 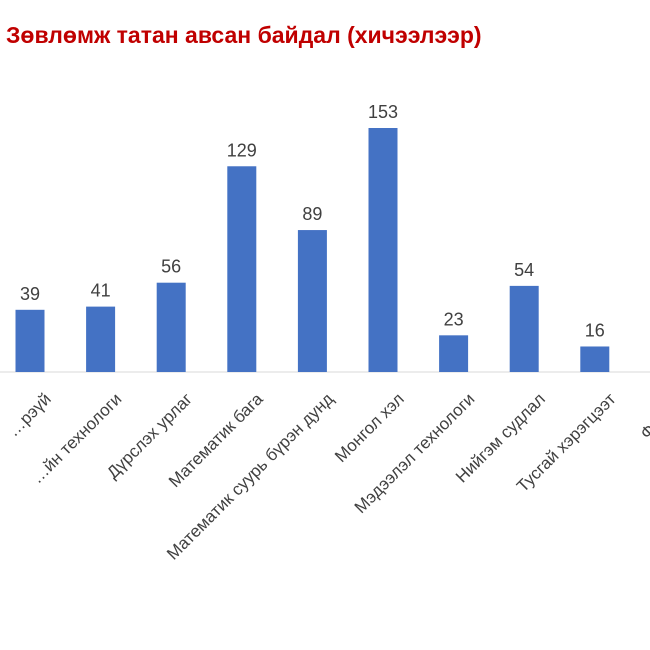 I want to click on bar-value-label: 153, so click(x=383, y=112).